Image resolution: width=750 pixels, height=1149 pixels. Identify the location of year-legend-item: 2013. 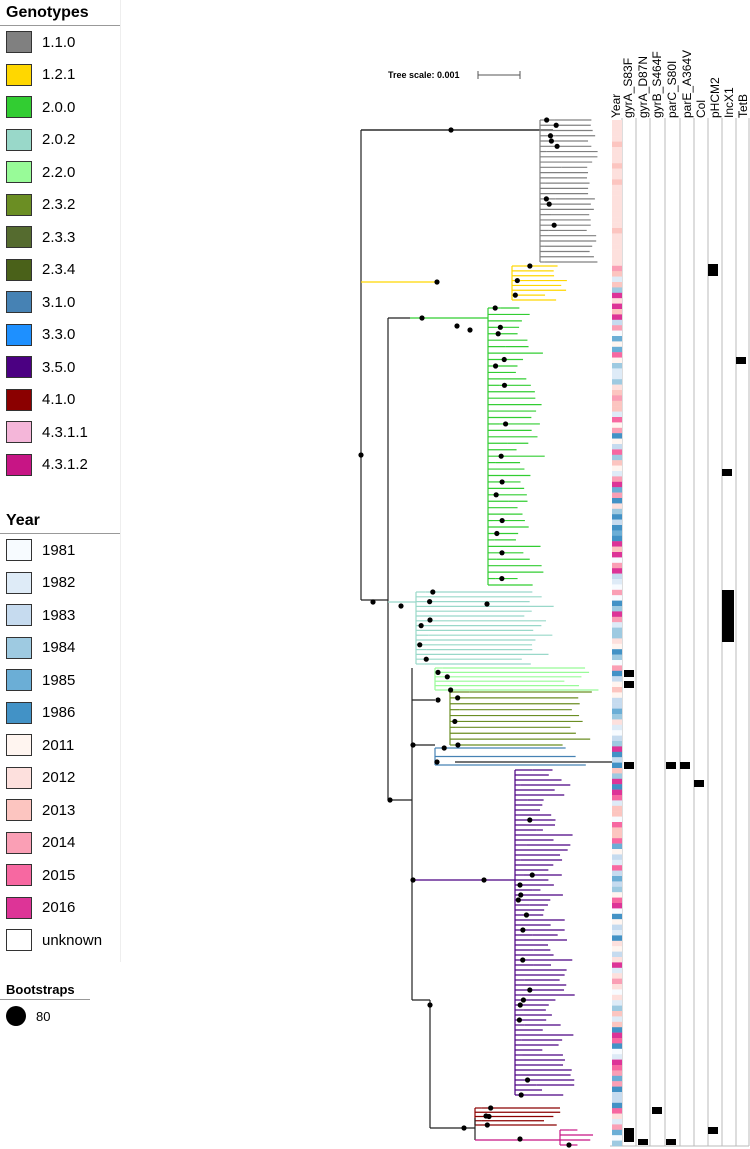
(60, 810).